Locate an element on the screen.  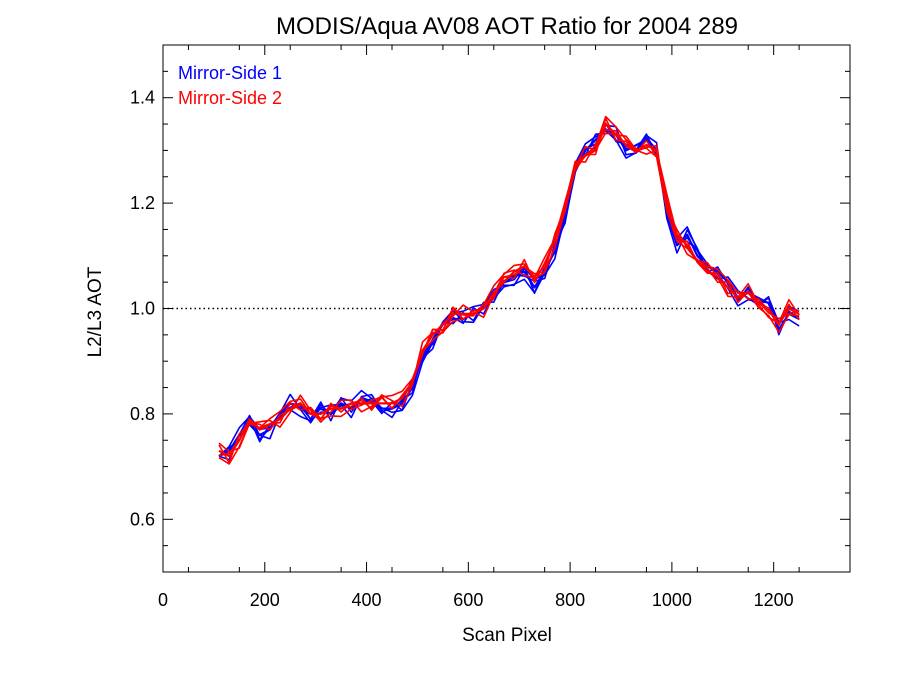
x-tick-label: 0 is located at coordinates (163, 600).